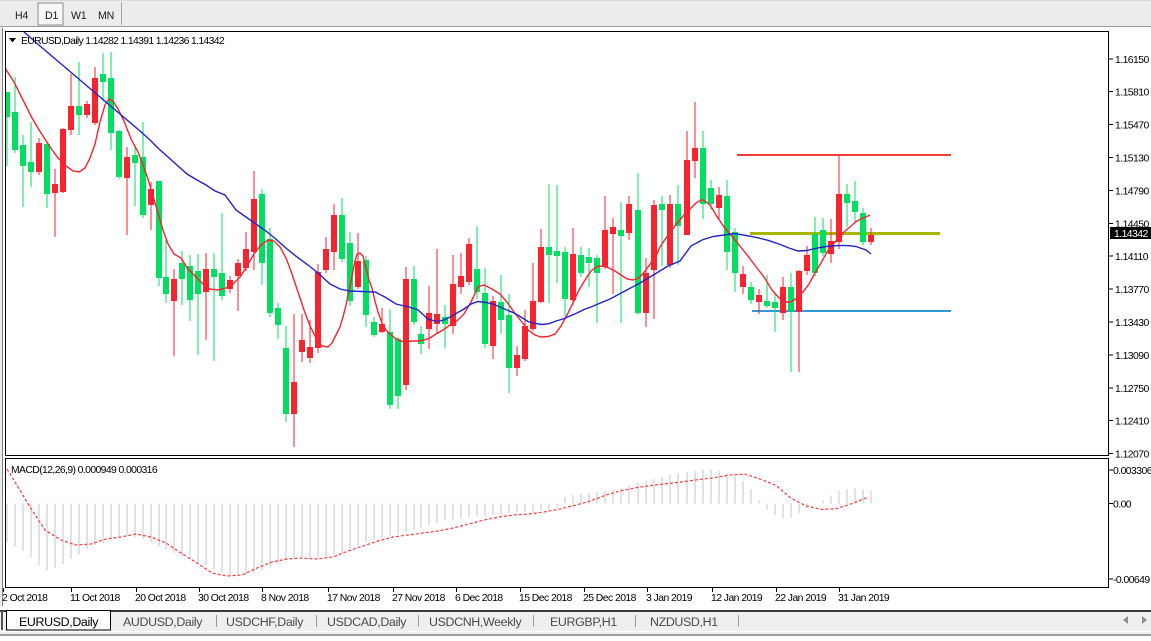 The image size is (1151, 641). What do you see at coordinates (546, 598) in the screenshot?
I see `svg-text: 15 Dec 2018` at bounding box center [546, 598].